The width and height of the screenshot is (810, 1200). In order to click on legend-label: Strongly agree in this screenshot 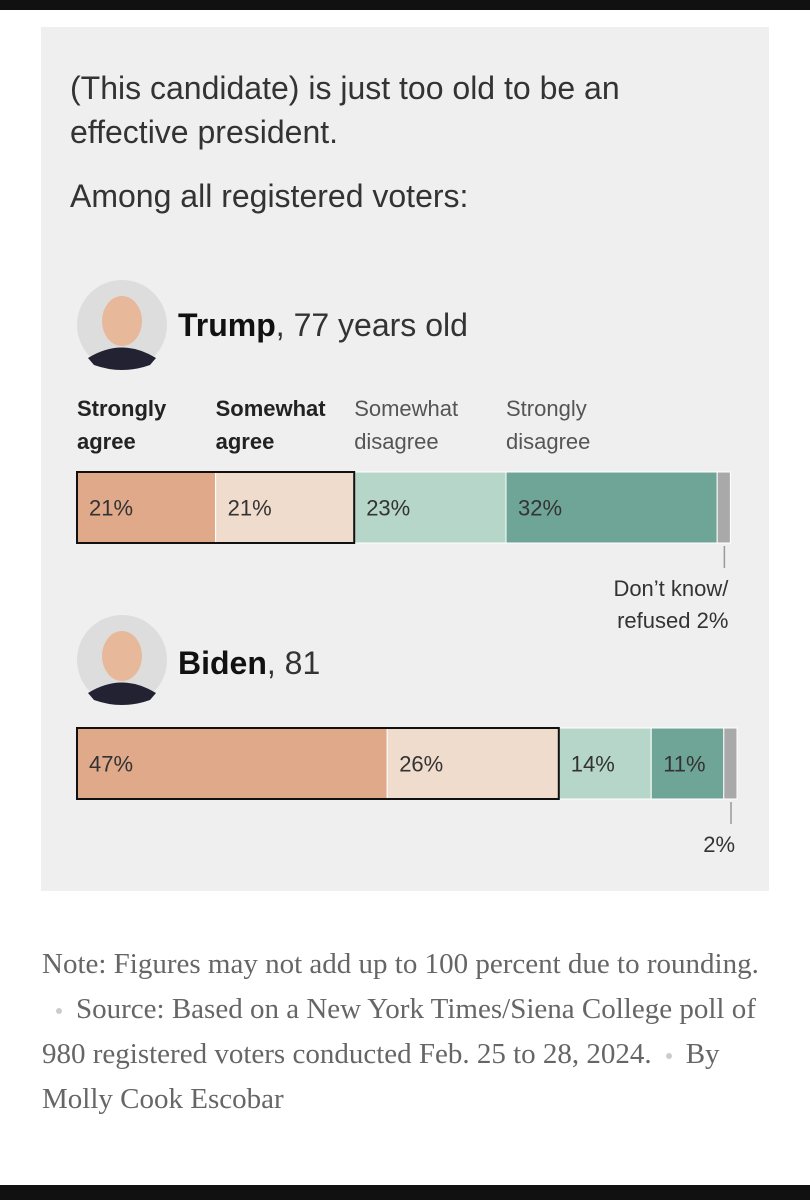, I will do `click(144, 425)`.